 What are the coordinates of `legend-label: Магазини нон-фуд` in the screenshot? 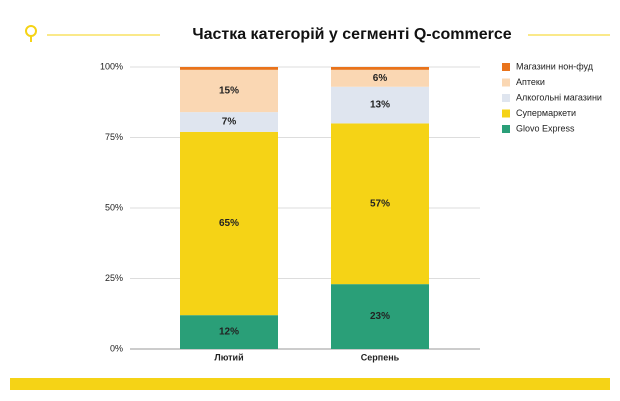 It's located at (555, 66).